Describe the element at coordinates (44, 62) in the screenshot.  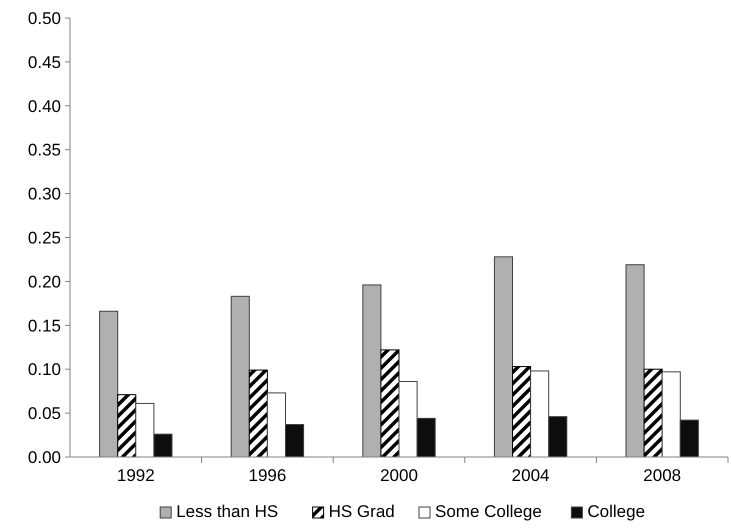
I see `y-tick-label: 0.45` at that location.